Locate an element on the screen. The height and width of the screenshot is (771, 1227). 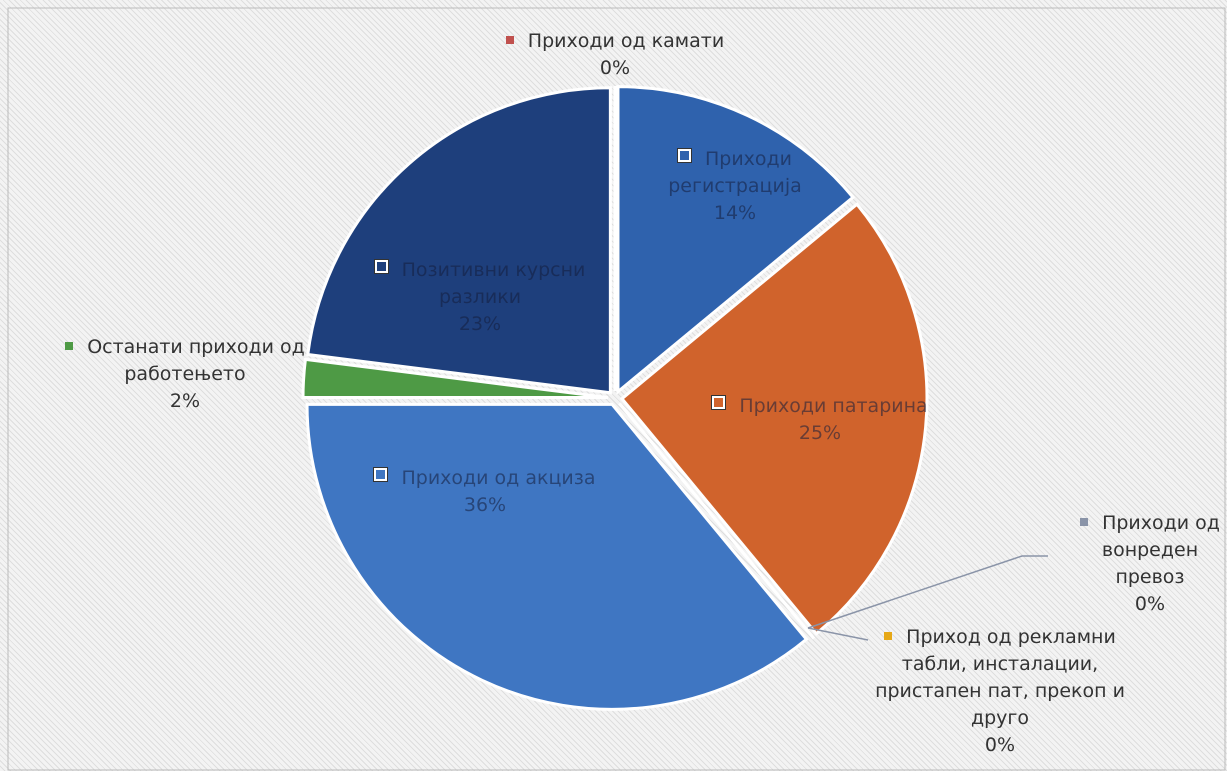
slice-label: Приходи регистрација 14% is located at coordinates (735, 186).